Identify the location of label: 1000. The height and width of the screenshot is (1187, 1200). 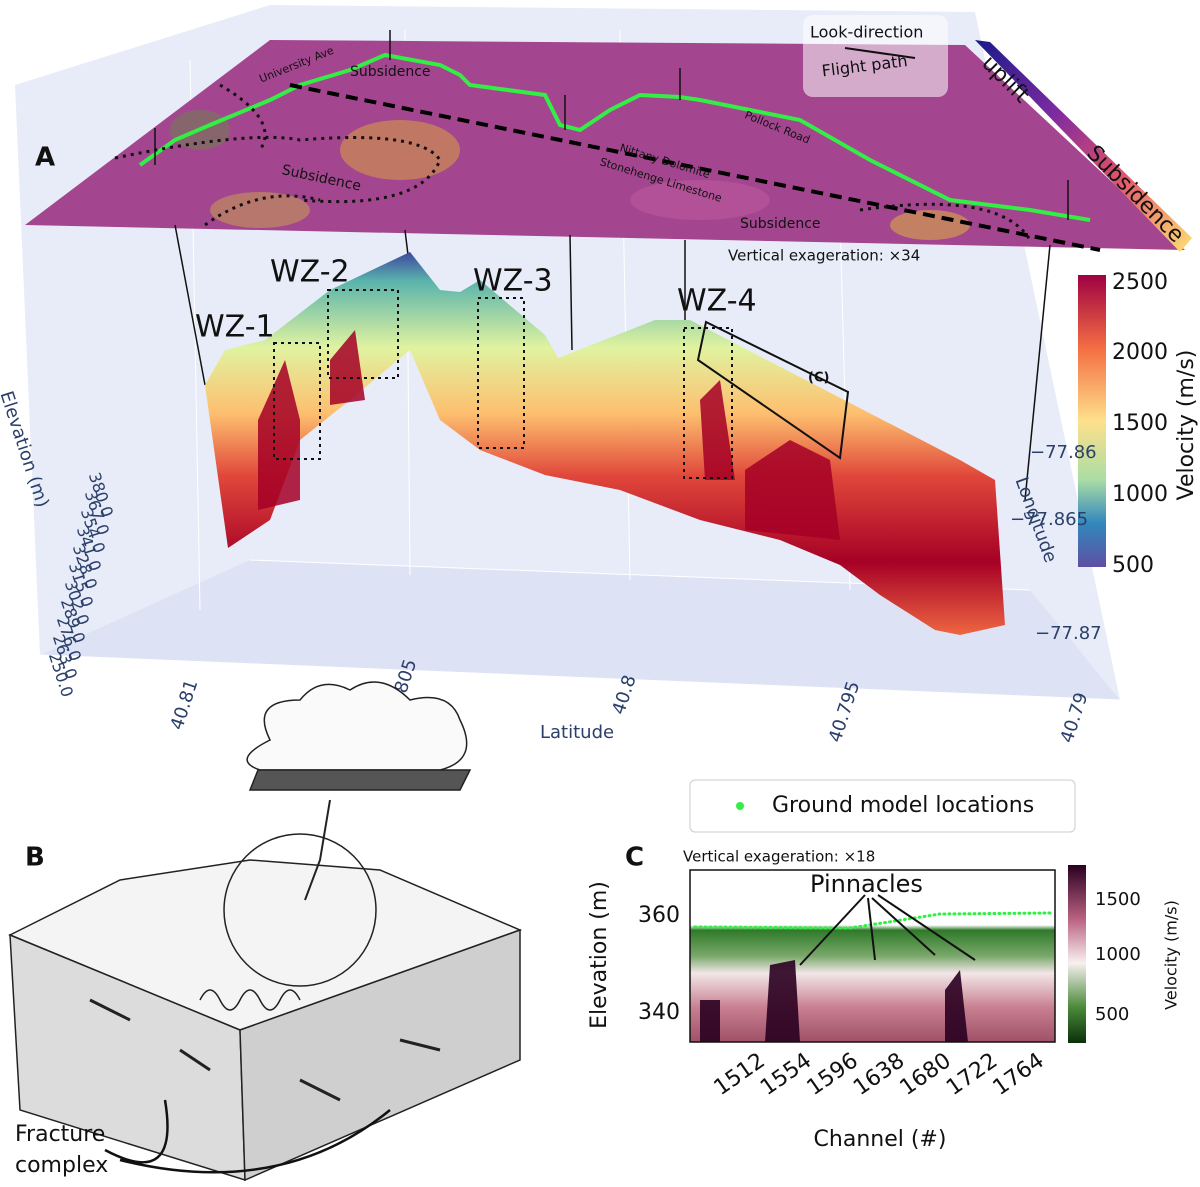
(1140, 494).